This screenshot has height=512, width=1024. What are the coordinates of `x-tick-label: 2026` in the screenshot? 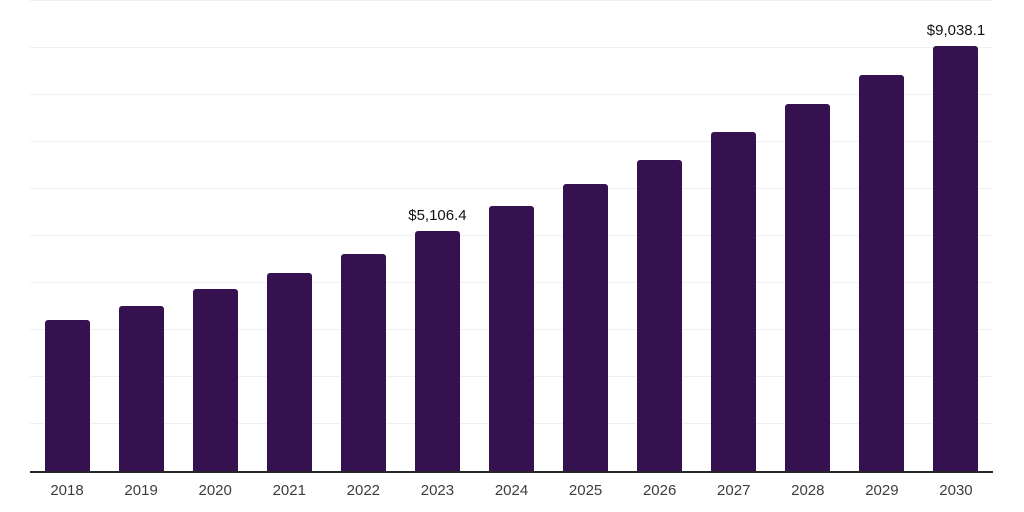 It's located at (659, 490).